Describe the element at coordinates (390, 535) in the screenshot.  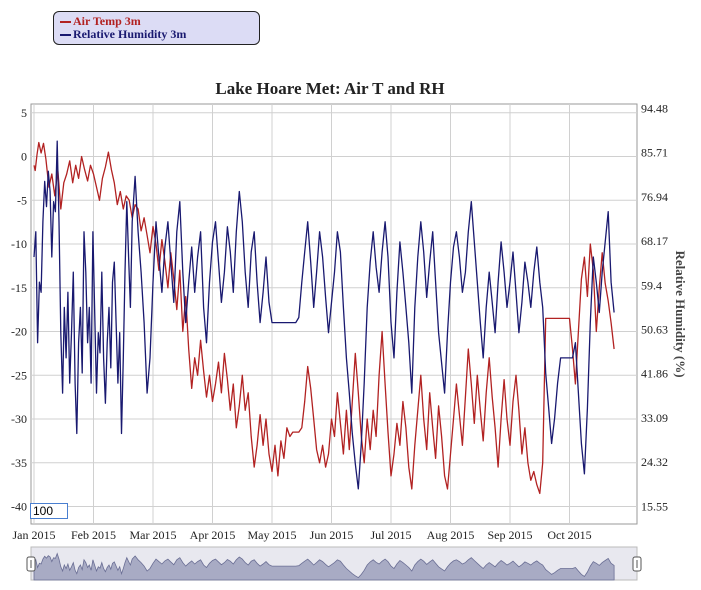
I see `x-tick-label: Jul 2015` at that location.